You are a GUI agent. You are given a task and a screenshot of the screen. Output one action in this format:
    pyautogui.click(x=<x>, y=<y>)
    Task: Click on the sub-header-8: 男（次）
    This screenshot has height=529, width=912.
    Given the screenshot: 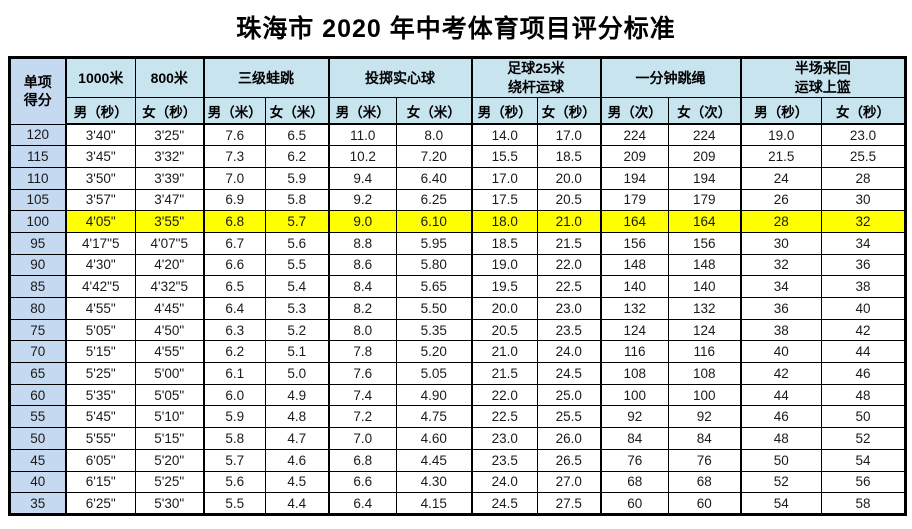 What is the action you would take?
    pyautogui.click(x=634, y=111)
    